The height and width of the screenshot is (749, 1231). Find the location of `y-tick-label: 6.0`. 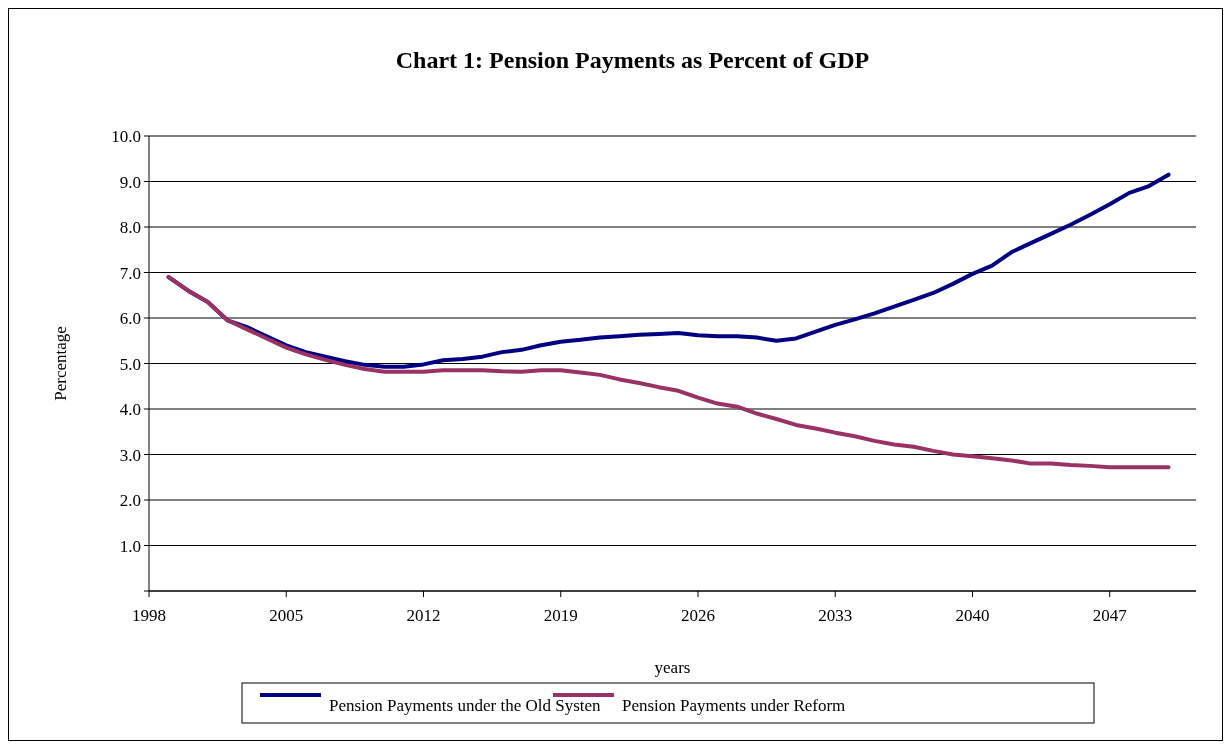

y-tick-label: 6.0 is located at coordinates (130, 318).